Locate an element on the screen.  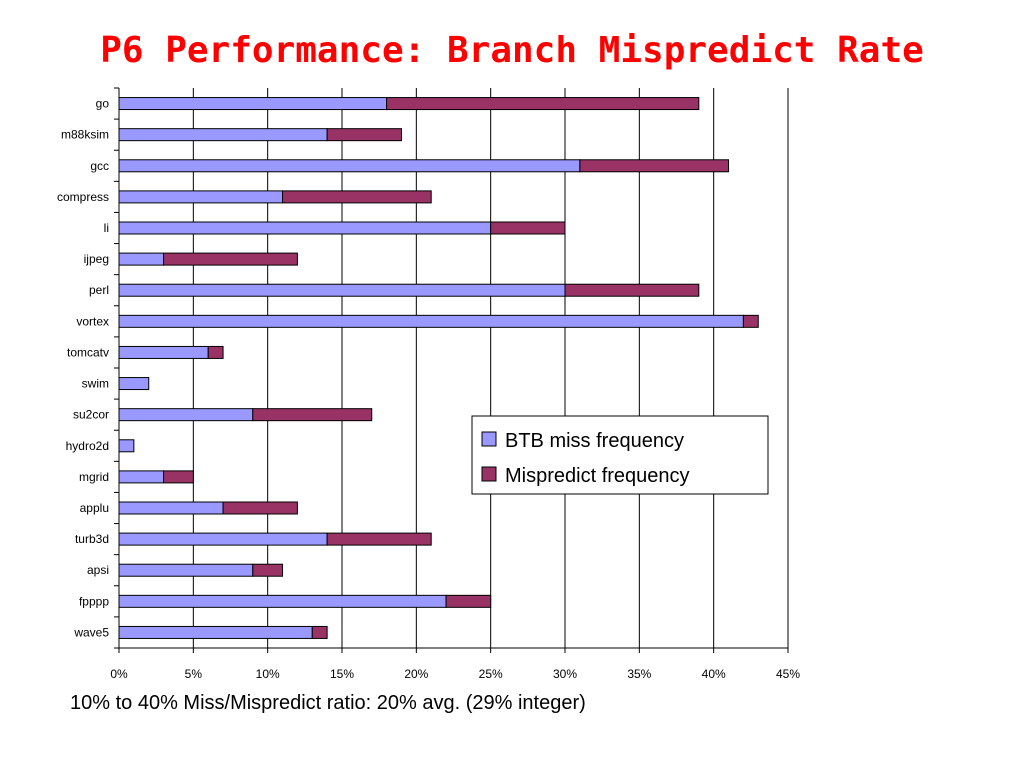
bar-wave5-mispredict is located at coordinates (319, 632).